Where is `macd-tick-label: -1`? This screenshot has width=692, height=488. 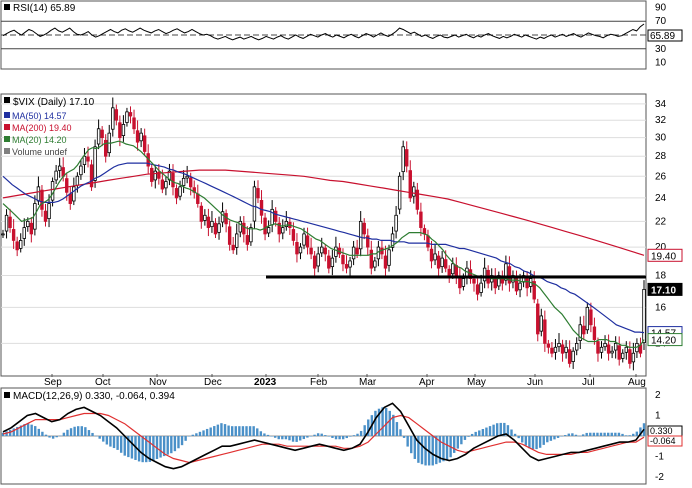 macd-tick-label: -1 is located at coordinates (659, 457).